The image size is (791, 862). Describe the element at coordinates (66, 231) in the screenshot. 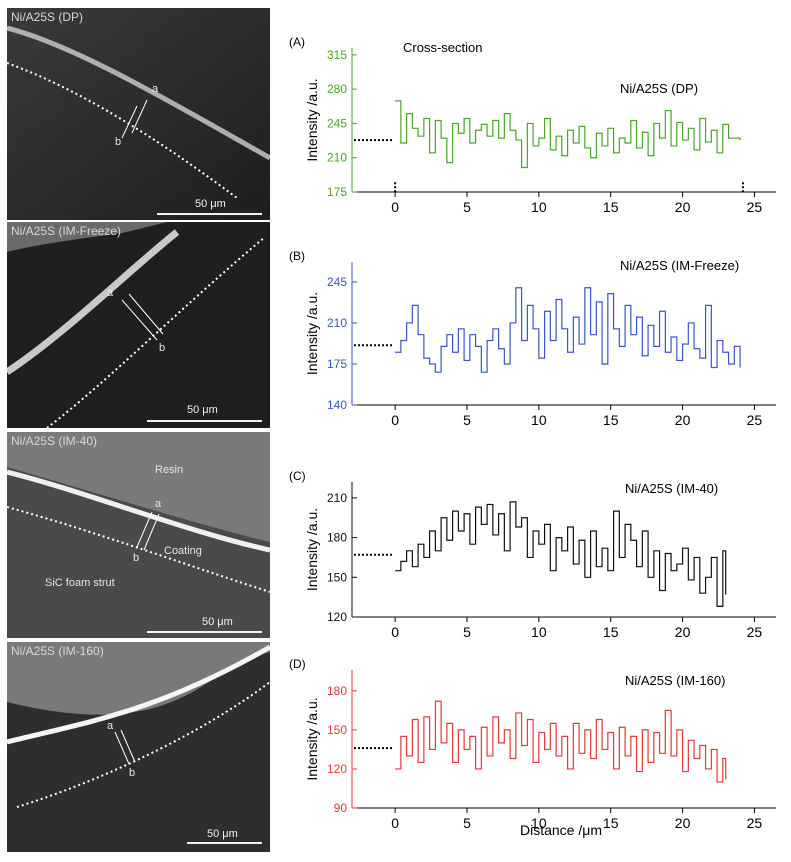

I see `sem-title: Ni/A25S (IM-Freeze)` at that location.